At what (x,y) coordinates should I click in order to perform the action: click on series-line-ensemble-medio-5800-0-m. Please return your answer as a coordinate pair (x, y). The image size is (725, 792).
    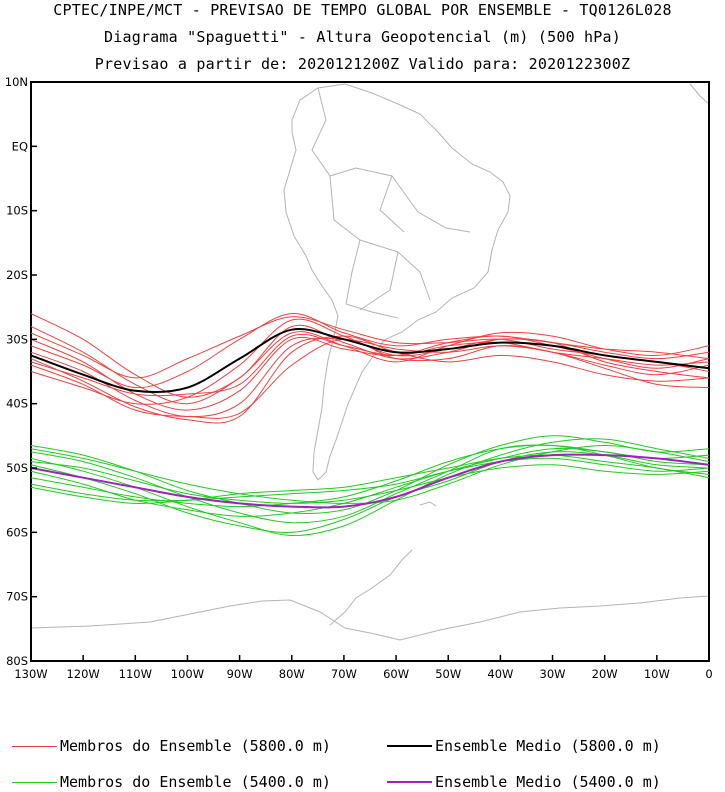
    Looking at the image, I should click on (370, 361).